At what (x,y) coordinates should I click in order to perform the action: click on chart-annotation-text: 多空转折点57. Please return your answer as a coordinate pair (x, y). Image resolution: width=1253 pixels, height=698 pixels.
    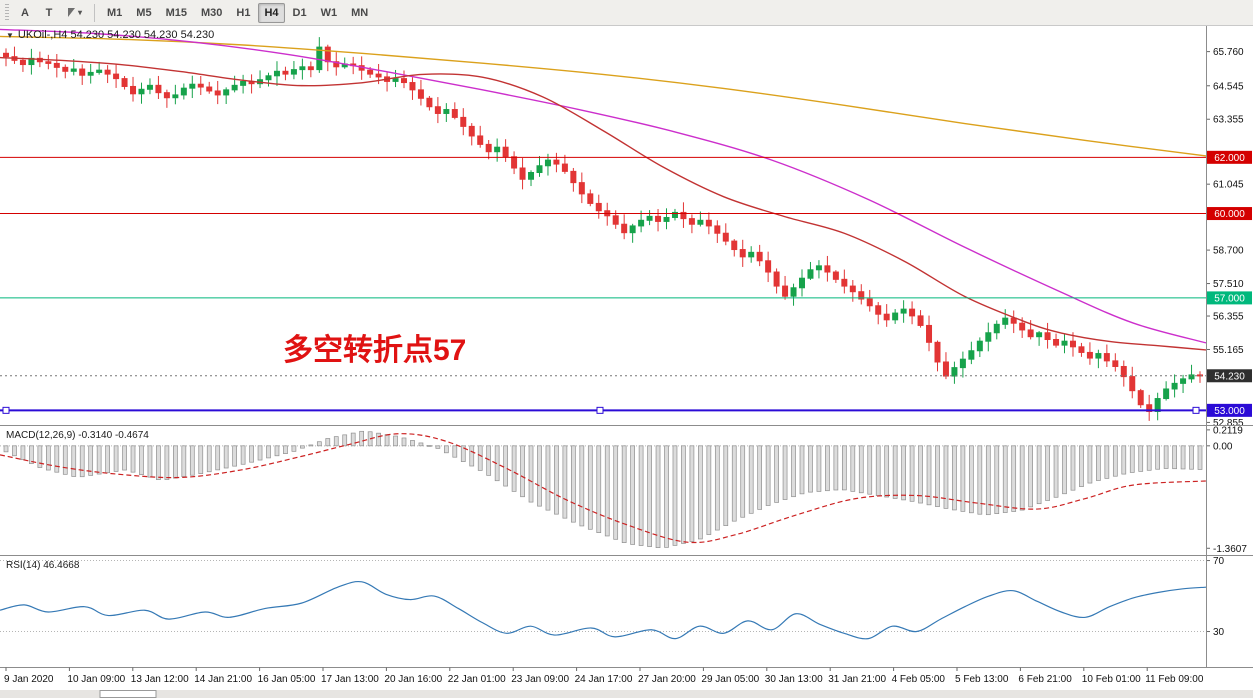
    Looking at the image, I should click on (375, 350).